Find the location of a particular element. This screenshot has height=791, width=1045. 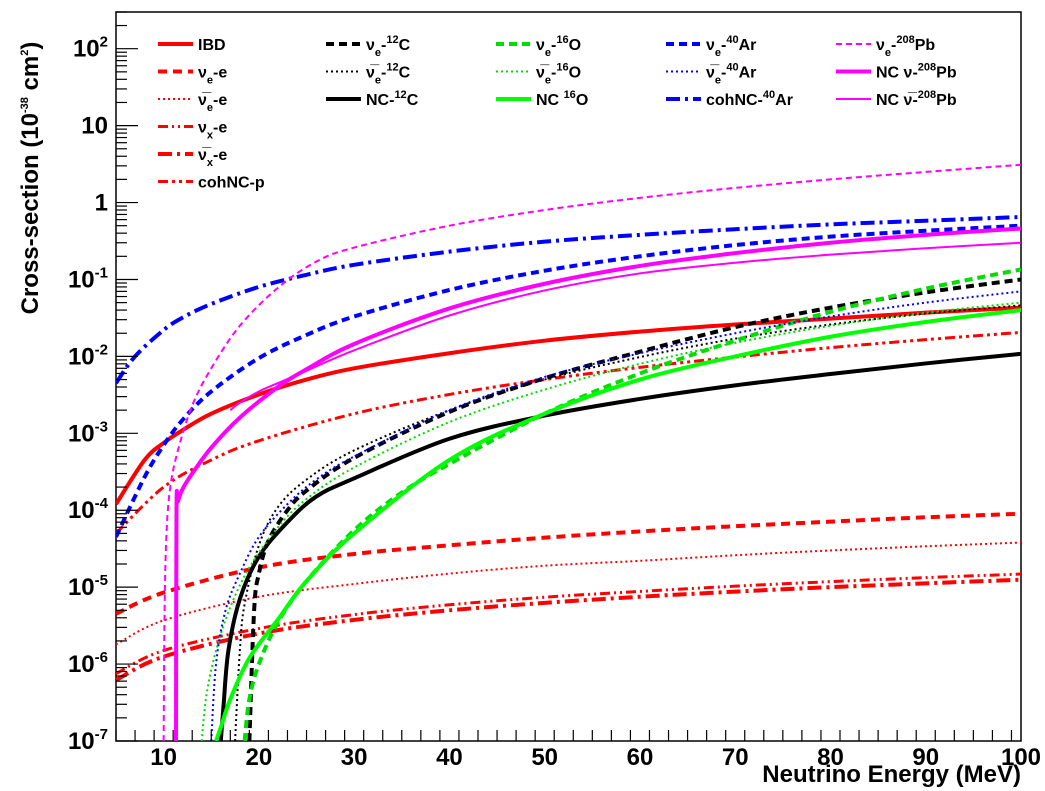

y-axis-title: Cross-section (10-38 cm2) is located at coordinates (30, 178).